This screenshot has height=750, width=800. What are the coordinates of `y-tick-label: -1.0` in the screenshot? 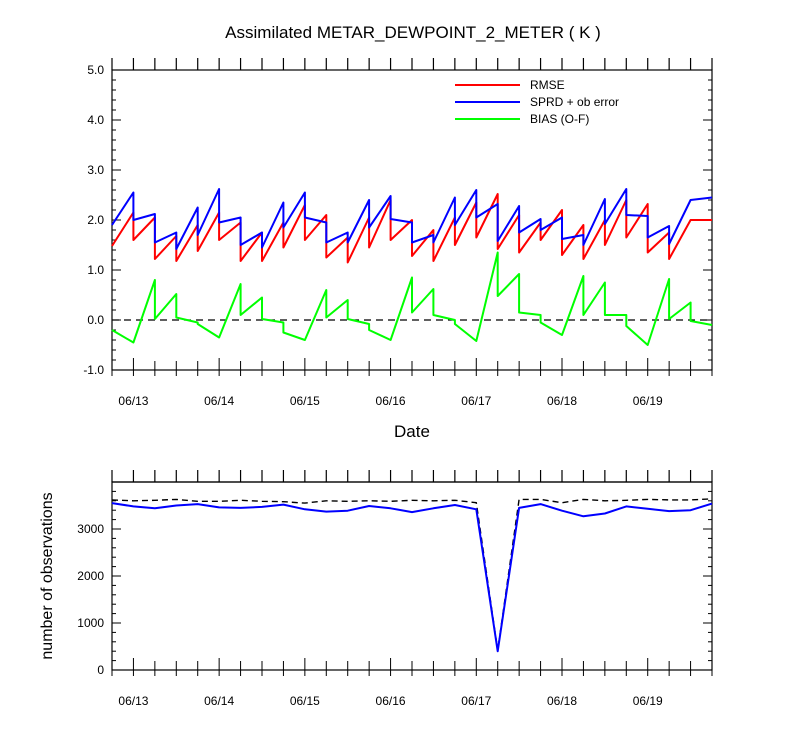 It's located at (93, 370).